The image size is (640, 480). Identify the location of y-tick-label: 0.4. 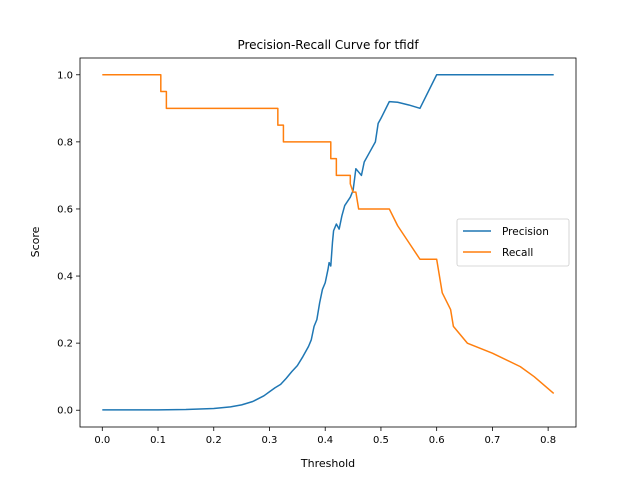
(65, 277).